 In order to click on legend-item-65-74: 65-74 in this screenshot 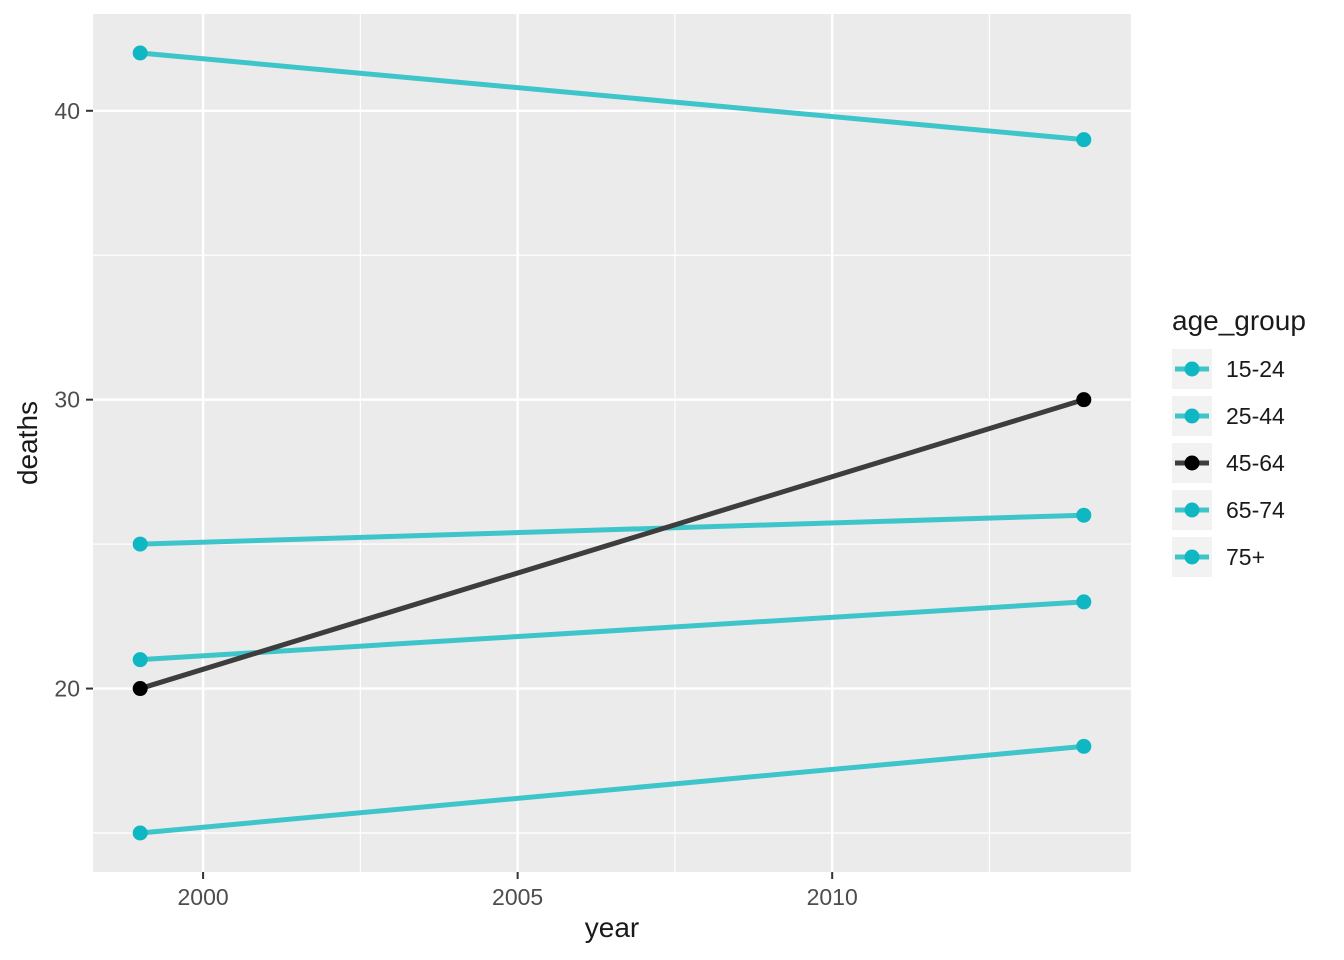, I will do `click(1239, 510)`.